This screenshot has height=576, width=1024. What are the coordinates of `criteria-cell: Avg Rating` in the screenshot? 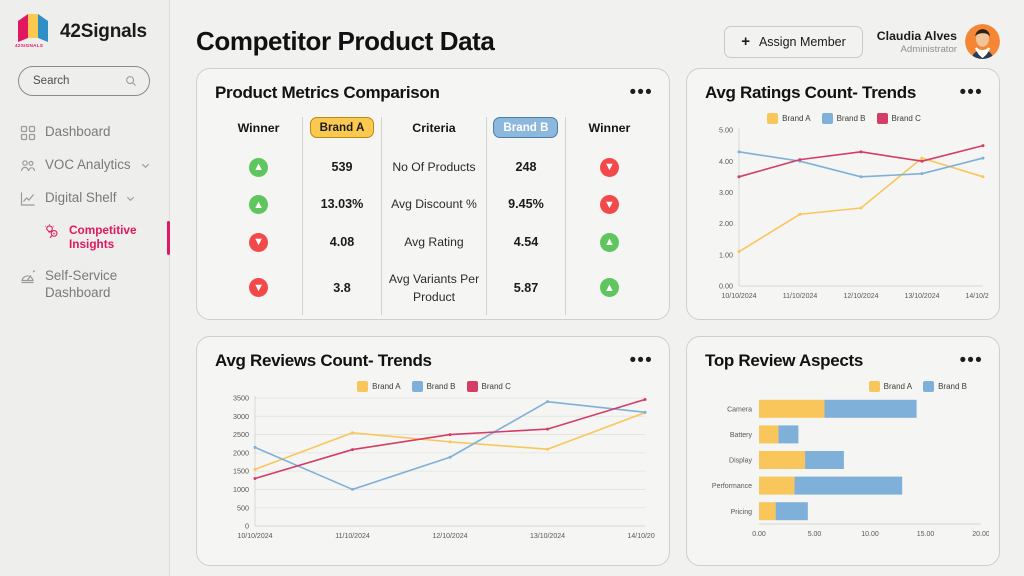 It's located at (433, 242).